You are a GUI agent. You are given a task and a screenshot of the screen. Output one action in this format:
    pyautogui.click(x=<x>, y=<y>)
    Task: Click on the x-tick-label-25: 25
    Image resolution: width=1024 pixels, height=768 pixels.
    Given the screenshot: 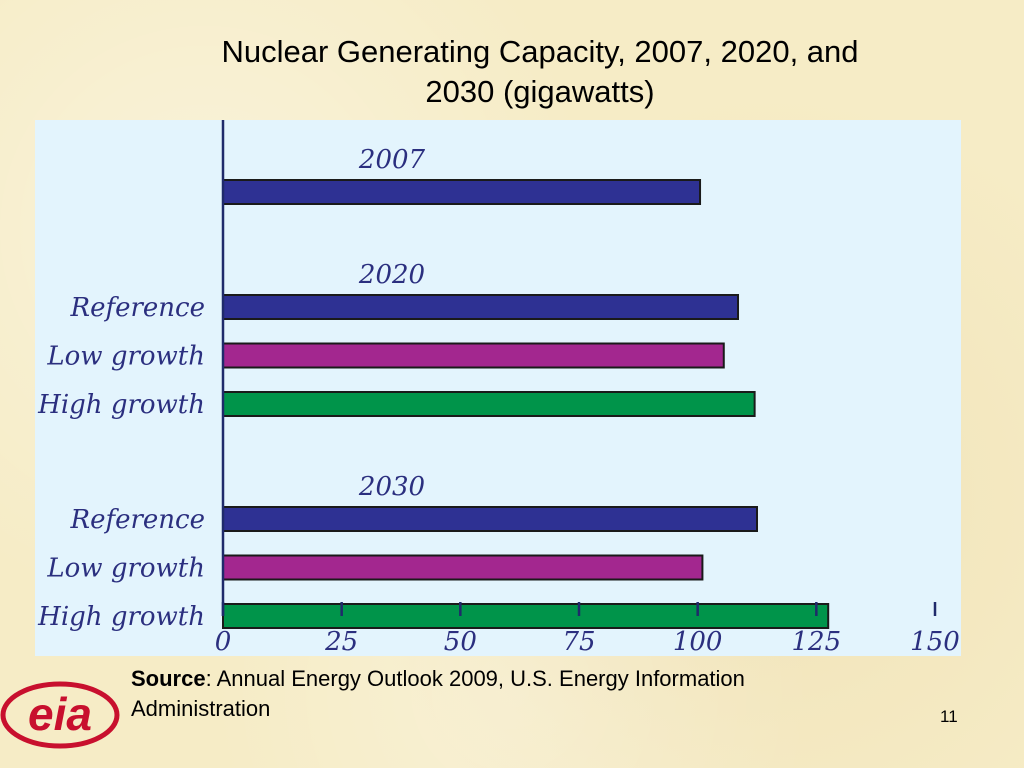 What is the action you would take?
    pyautogui.click(x=341, y=641)
    